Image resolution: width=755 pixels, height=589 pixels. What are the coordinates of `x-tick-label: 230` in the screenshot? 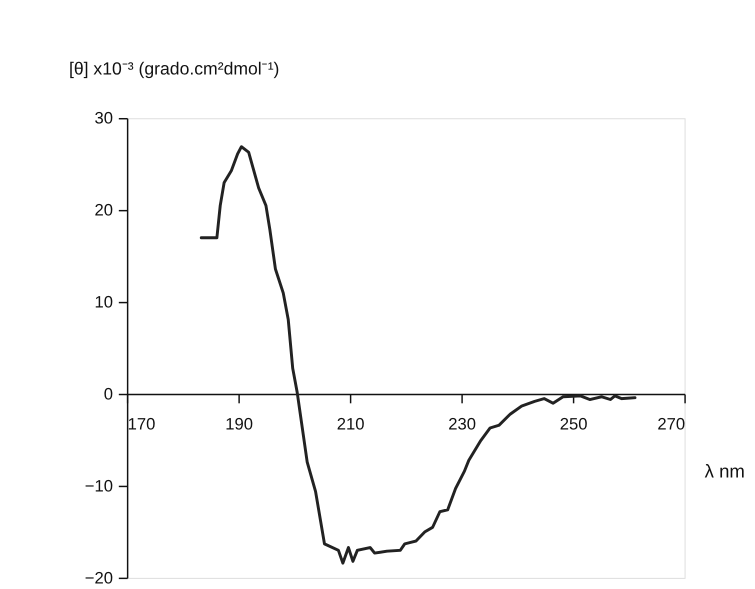 It's located at (462, 424).